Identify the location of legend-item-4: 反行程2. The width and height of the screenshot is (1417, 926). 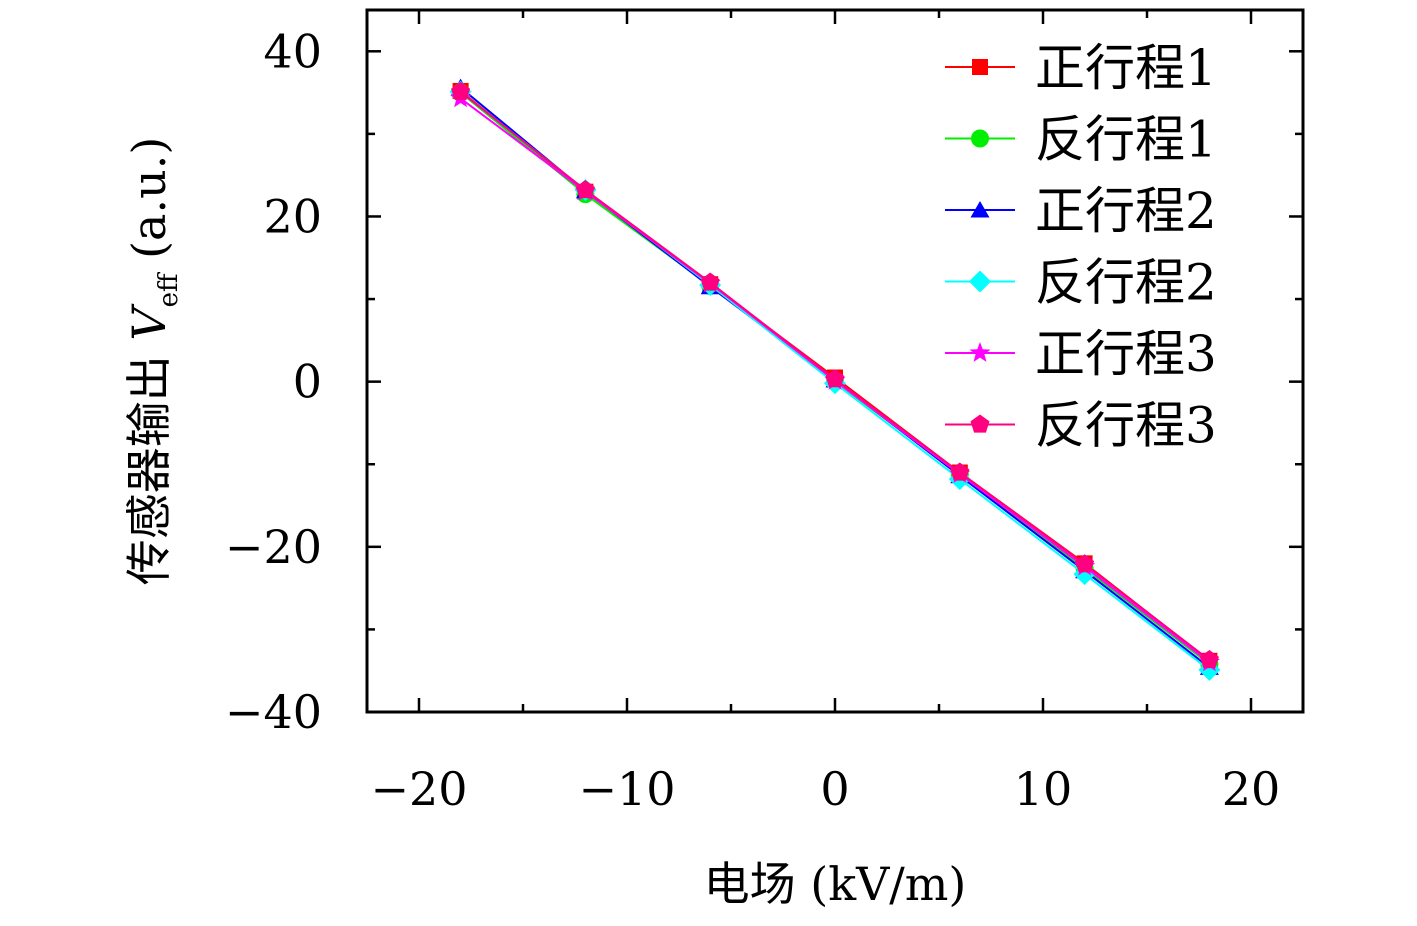
(1081, 283).